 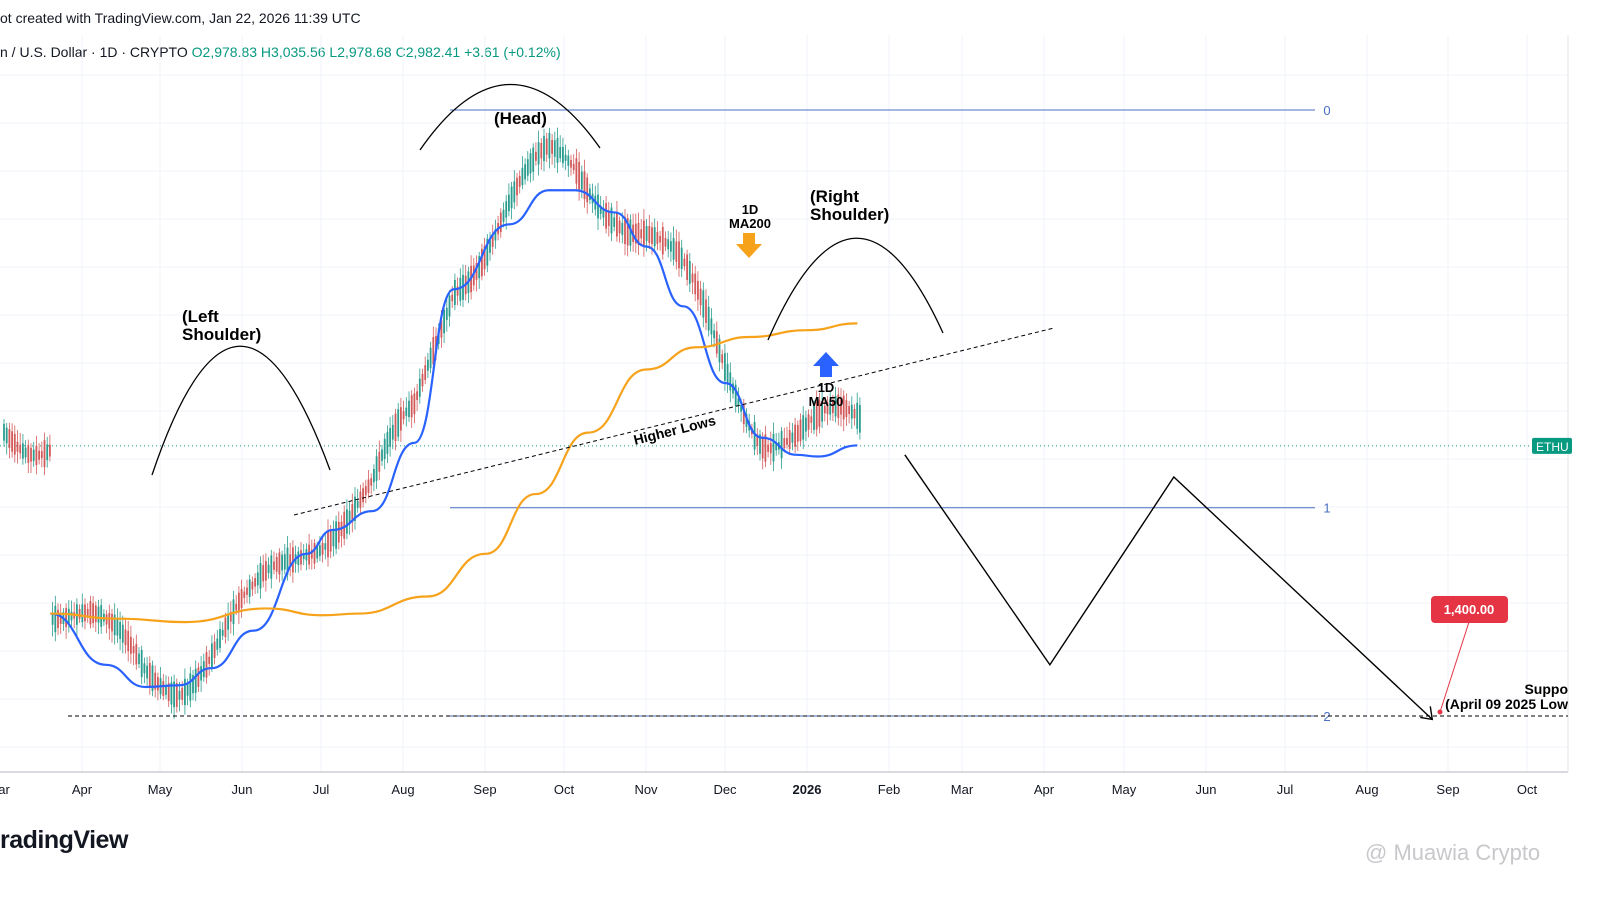 What do you see at coordinates (1366, 789) in the screenshot?
I see `x-tick-label: Aug` at bounding box center [1366, 789].